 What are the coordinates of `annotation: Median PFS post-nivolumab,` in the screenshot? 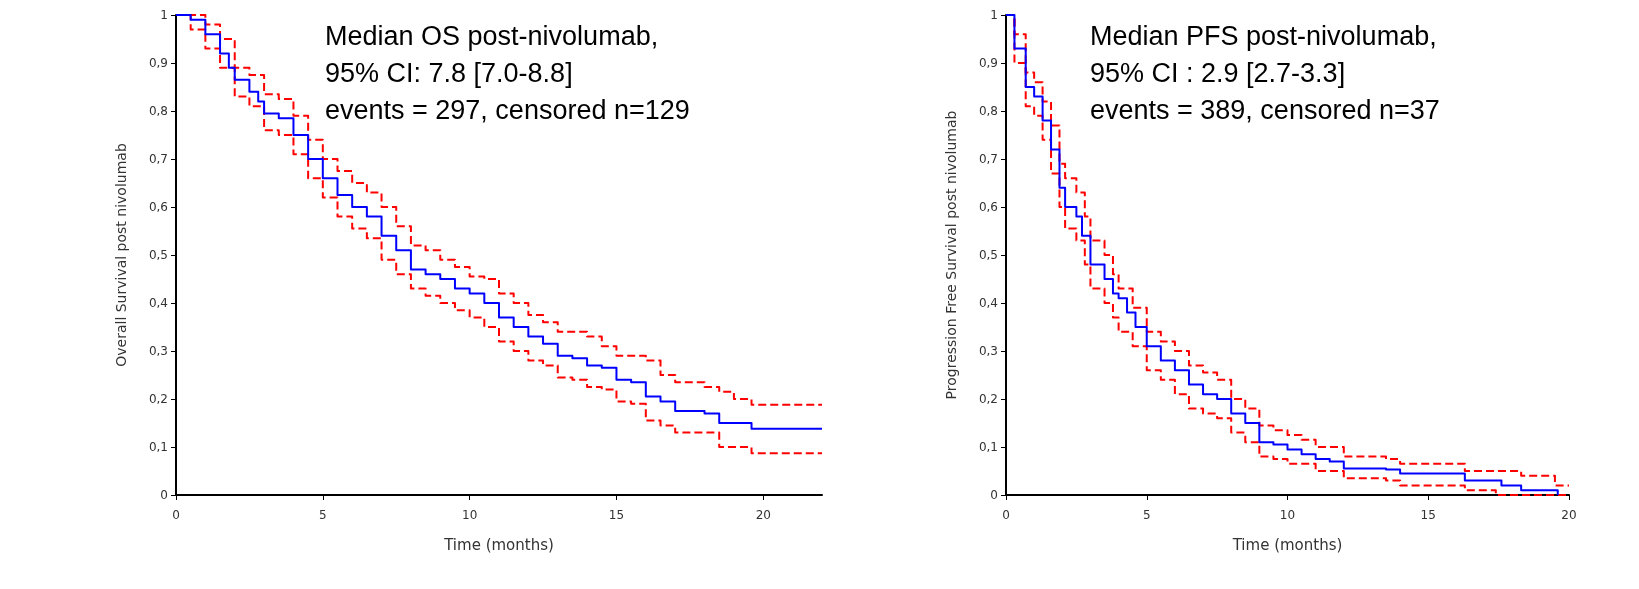 It's located at (1263, 35).